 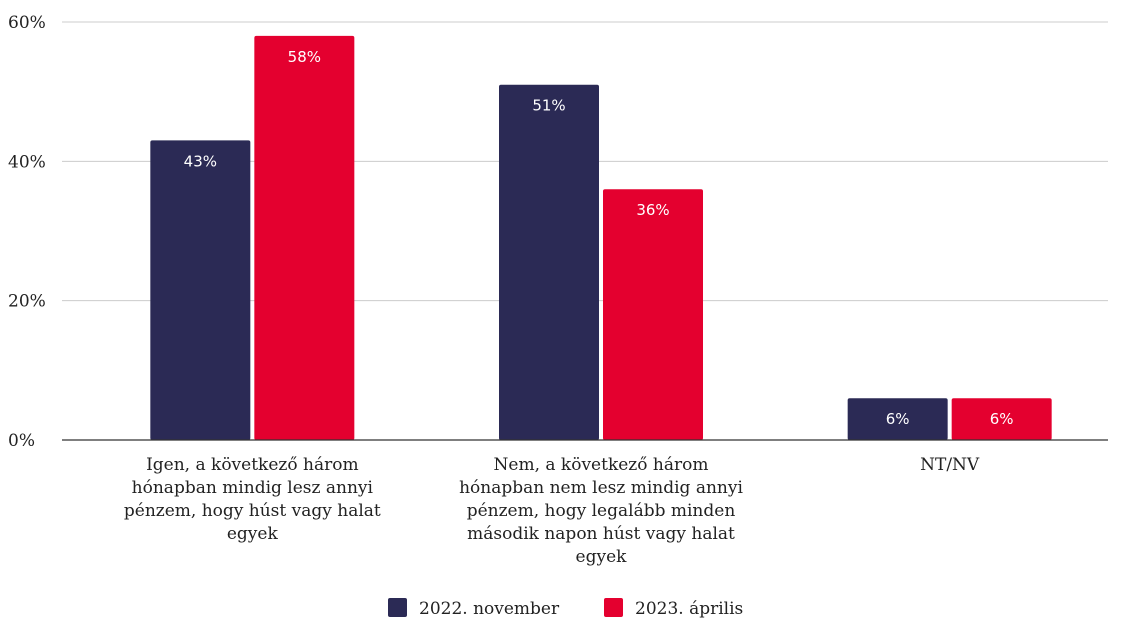 I want to click on legend-label: 2022. november, so click(x=489, y=609).